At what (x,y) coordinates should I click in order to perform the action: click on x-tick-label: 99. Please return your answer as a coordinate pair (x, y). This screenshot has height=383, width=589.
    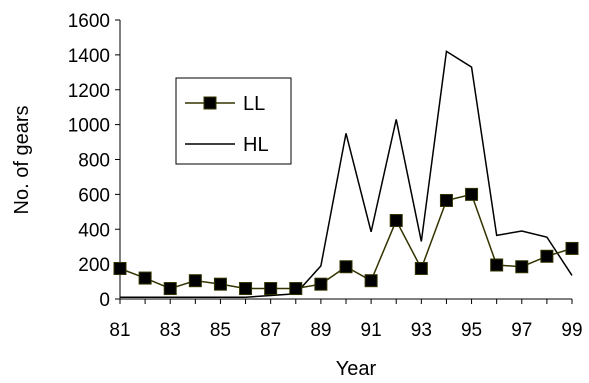
    Looking at the image, I should click on (571, 330).